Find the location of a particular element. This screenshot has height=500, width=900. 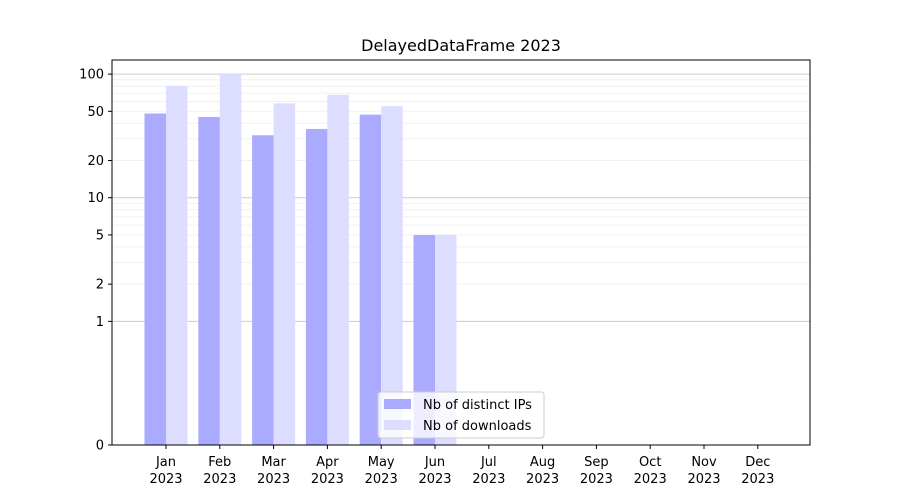

chart-title: DelayedDataFrame 2023 is located at coordinates (461, 45).